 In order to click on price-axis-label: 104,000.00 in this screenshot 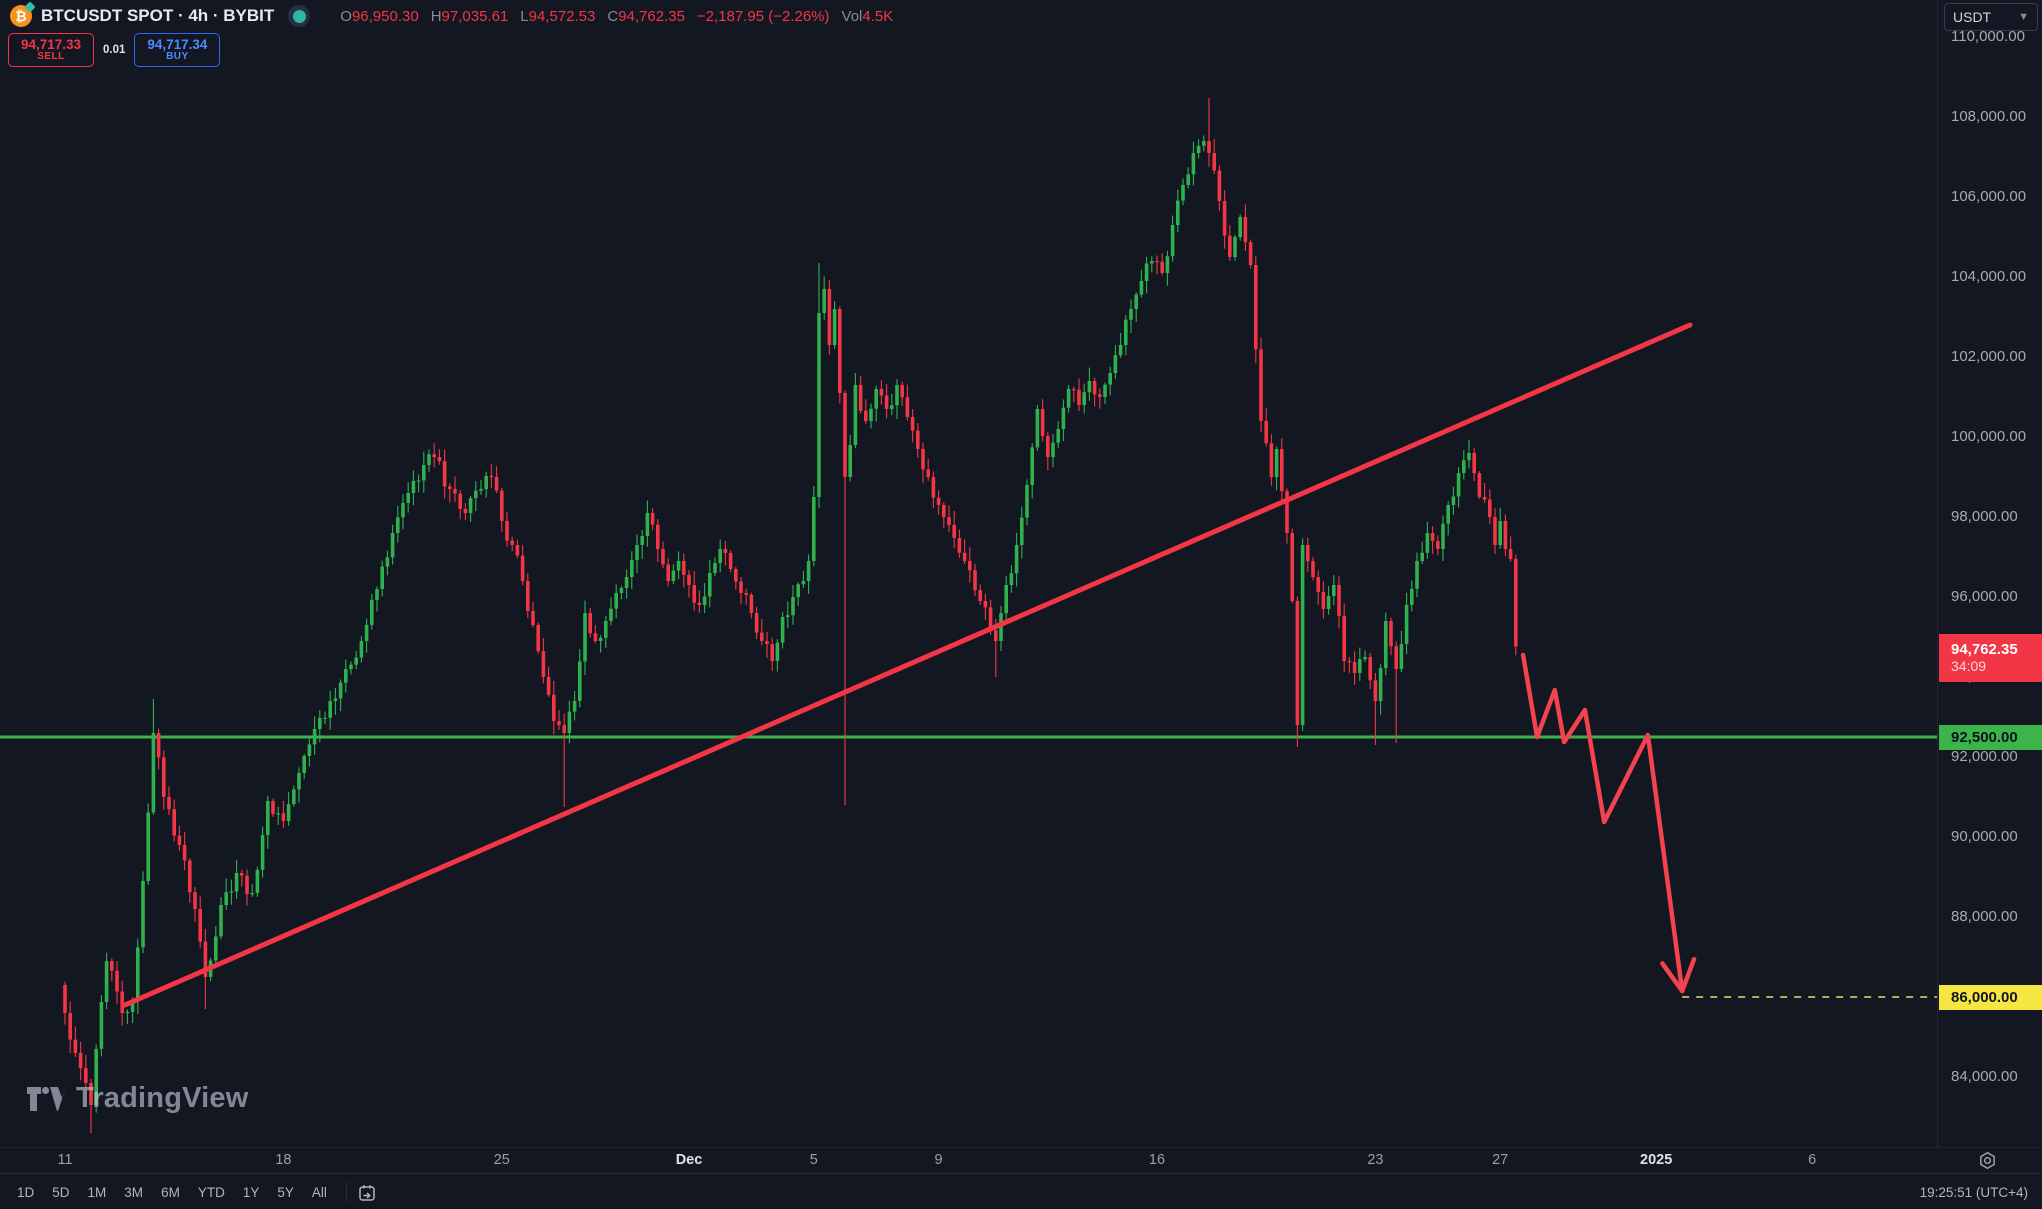, I will do `click(1989, 276)`.